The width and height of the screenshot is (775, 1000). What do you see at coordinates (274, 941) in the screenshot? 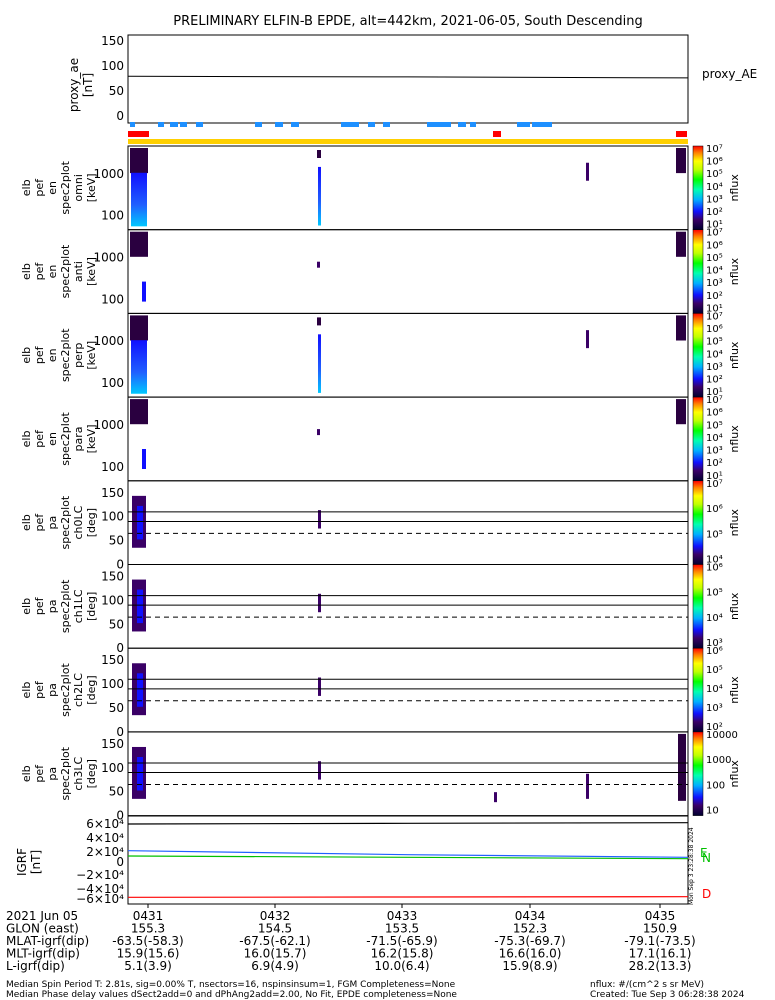
I see `x-row-value: -67.5(-62.1)` at bounding box center [274, 941].